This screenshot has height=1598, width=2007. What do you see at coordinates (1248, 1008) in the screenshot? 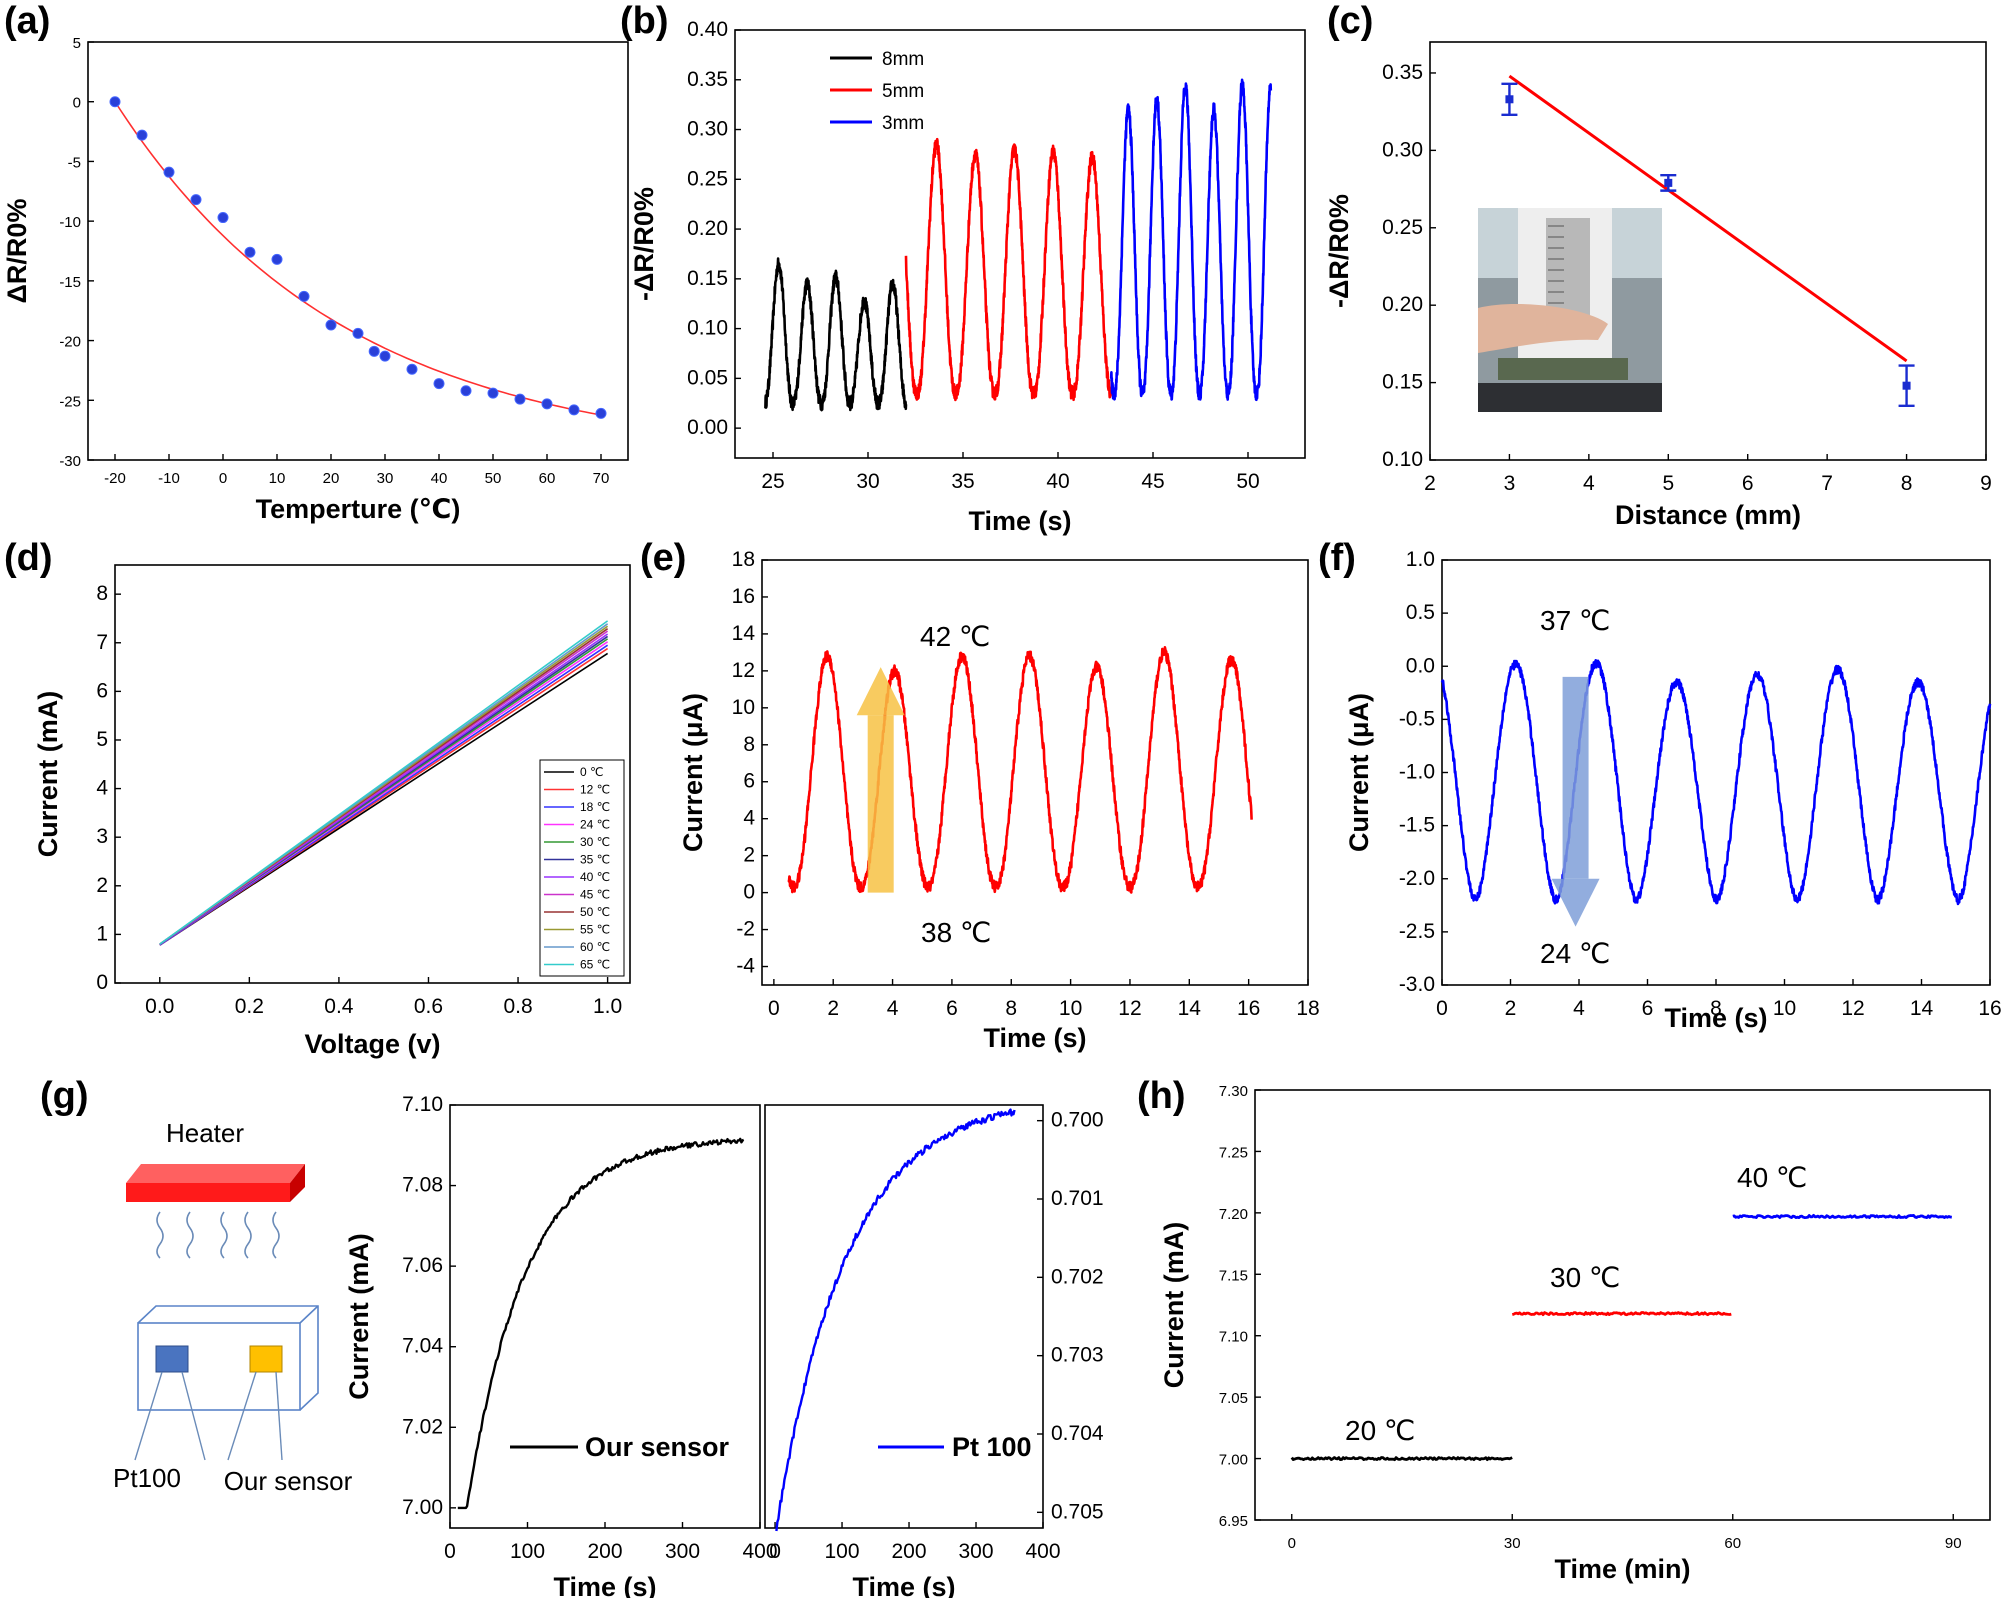
I see `x-tick-label-e: 16` at bounding box center [1248, 1008].